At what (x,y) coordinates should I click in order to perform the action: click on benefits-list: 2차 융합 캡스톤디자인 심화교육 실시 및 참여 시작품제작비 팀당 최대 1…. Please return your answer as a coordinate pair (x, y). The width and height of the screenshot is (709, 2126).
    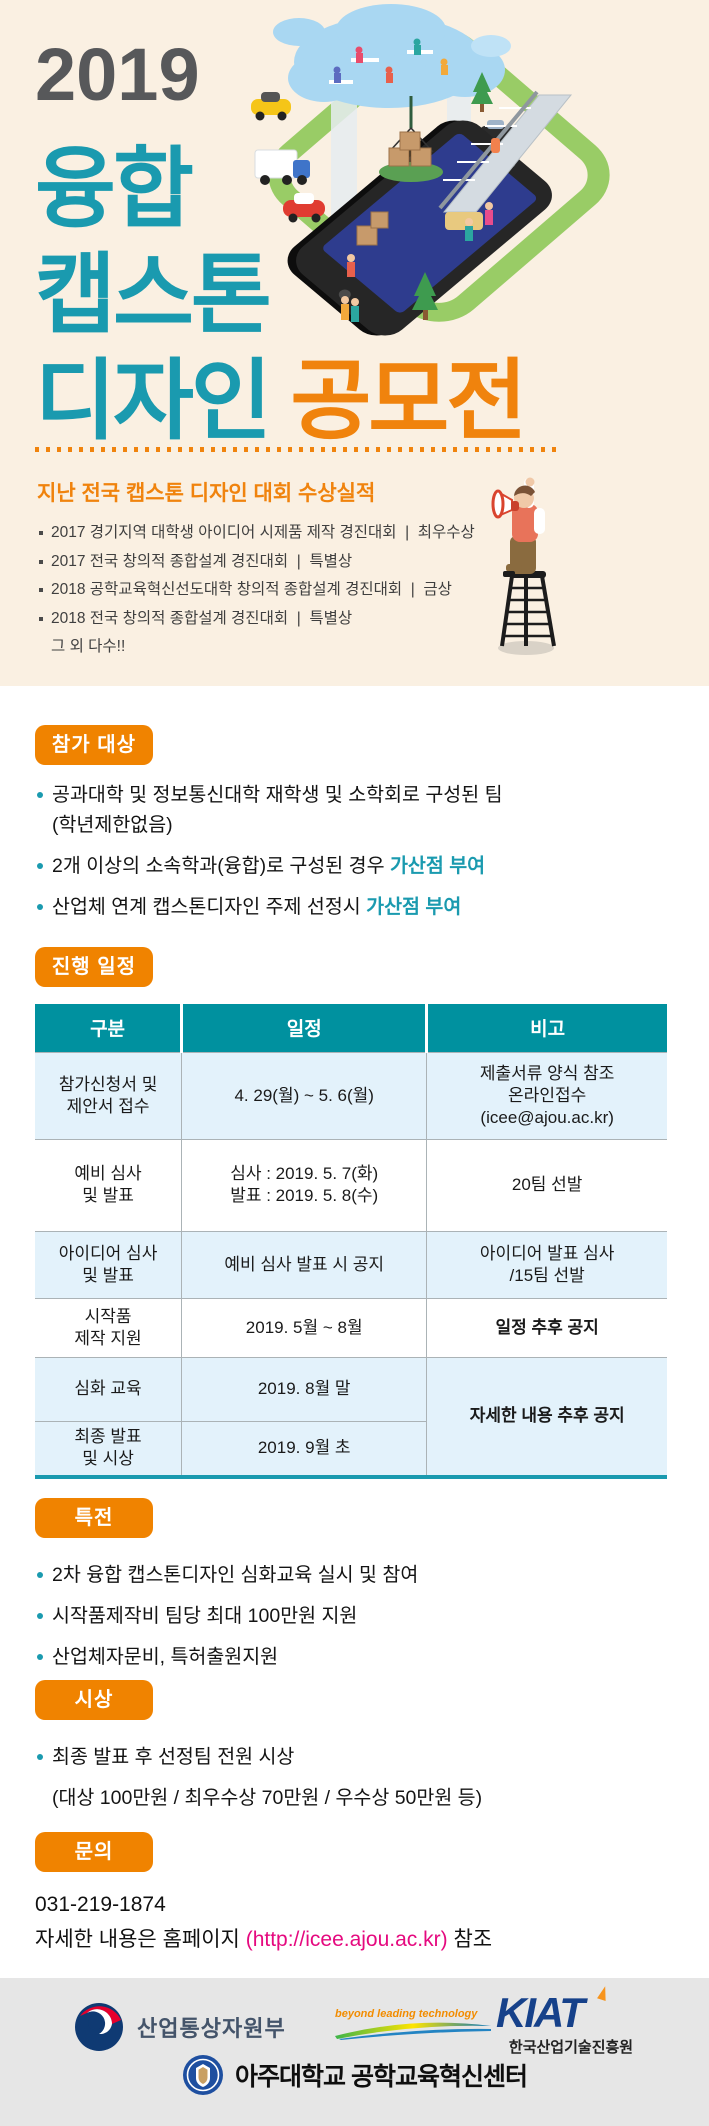
    Looking at the image, I should click on (354, 1616).